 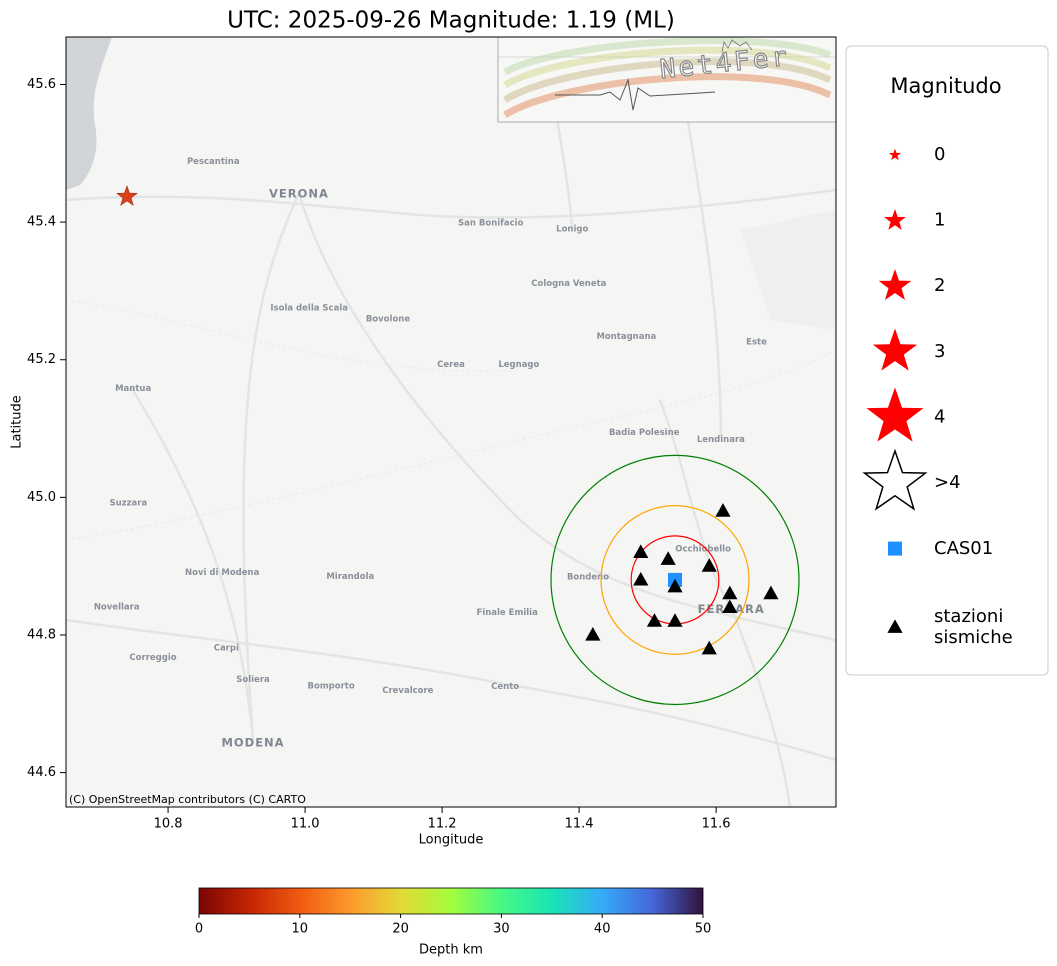 I want to click on place-label: Badia Polesine, so click(x=644, y=433).